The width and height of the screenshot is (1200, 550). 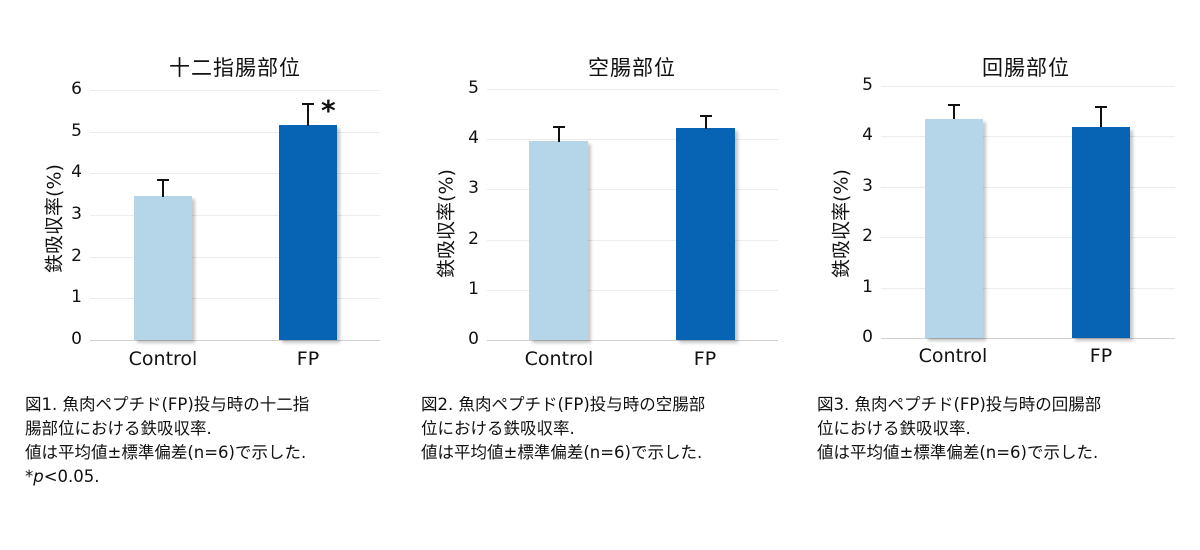 I want to click on caption-line: 図2. 魚肉ペプチド(FP)投与時の空腸部, so click(x=563, y=404).